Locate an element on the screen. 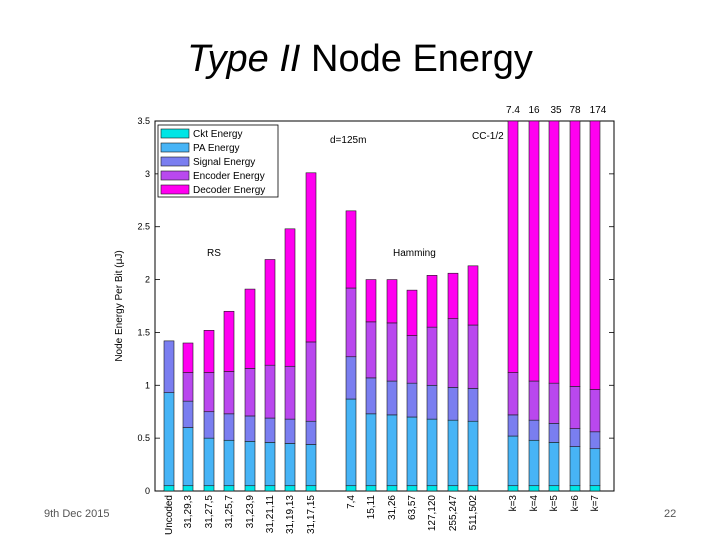 The height and width of the screenshot is (540, 720). chart-annotation: CC-1/2 is located at coordinates (488, 136).